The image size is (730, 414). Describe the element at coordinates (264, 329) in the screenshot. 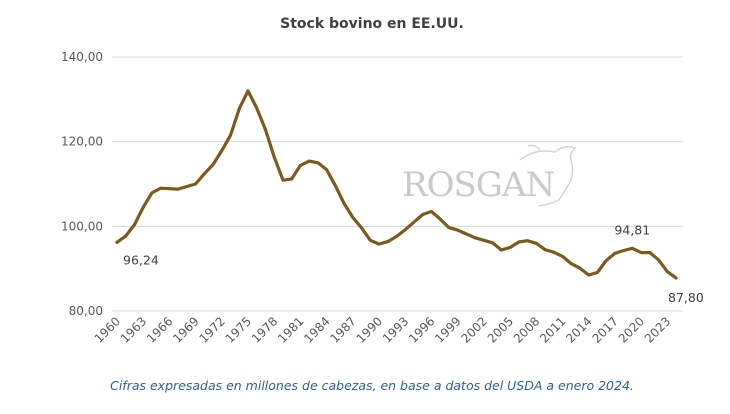

I see `x-tick-label: 1978` at that location.